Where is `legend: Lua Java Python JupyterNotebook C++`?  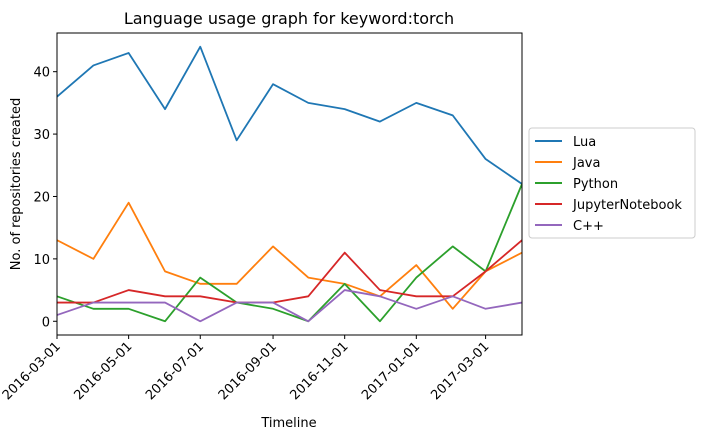
legend: Lua Java Python JupyterNotebook C++ is located at coordinates (612, 183).